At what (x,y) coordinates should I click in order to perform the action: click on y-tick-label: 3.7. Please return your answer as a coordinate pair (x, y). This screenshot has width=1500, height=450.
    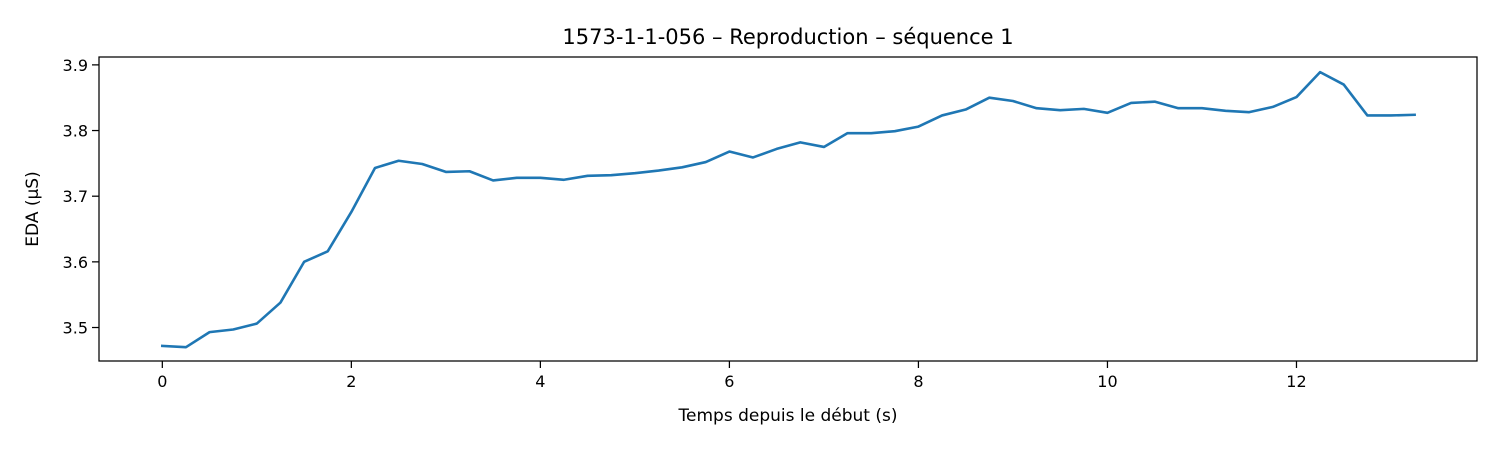
    Looking at the image, I should click on (75, 196).